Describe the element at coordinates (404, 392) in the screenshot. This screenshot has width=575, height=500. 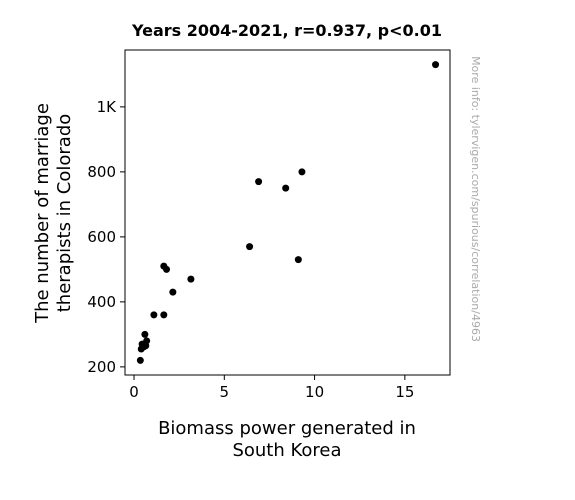
I see `x-tick-label: 15` at that location.